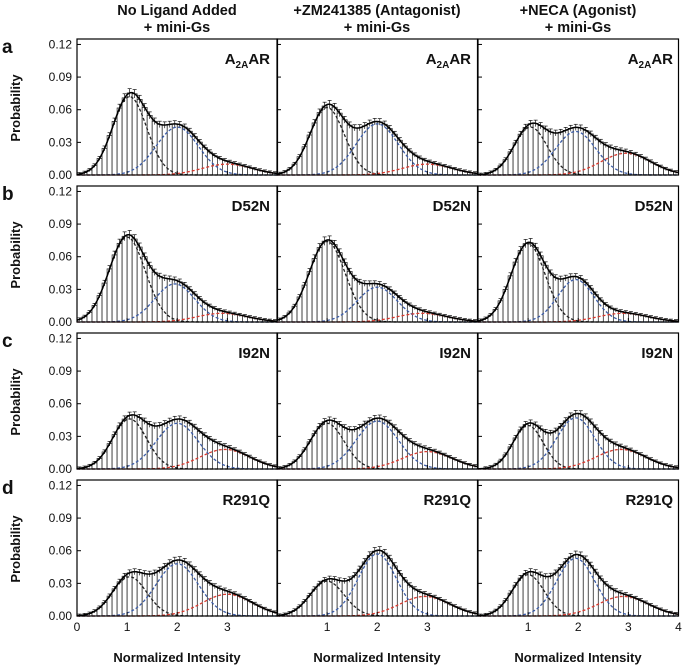 This screenshot has height=667, width=685. I want to click on protein-label-b-2: D52N, so click(452, 206).